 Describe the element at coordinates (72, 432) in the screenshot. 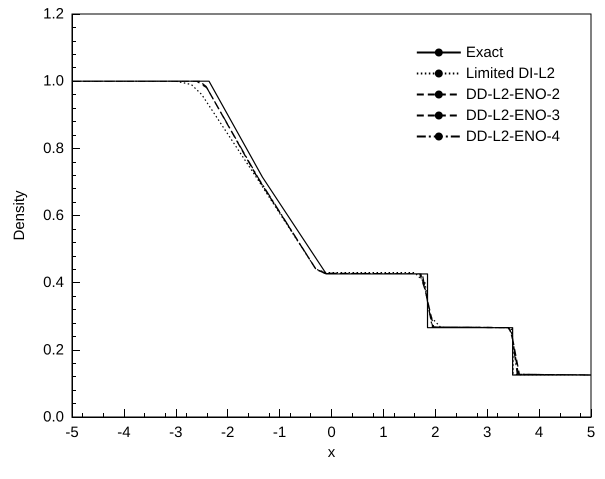

I see `x-tick-label: -5` at that location.